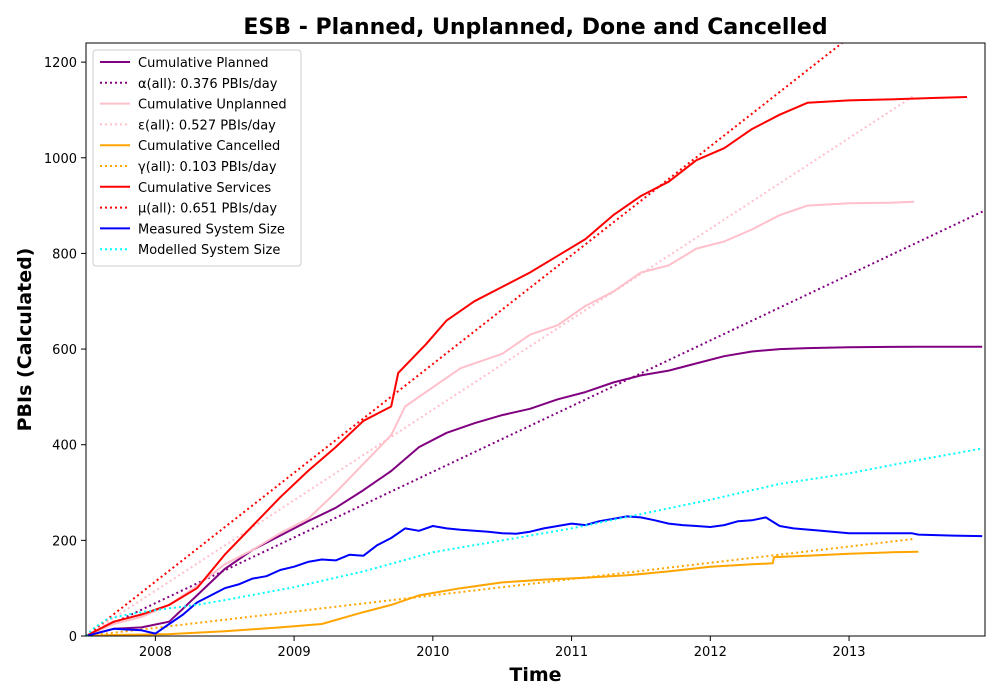  Describe the element at coordinates (432, 652) in the screenshot. I see `x-tick-label: 2010` at that location.